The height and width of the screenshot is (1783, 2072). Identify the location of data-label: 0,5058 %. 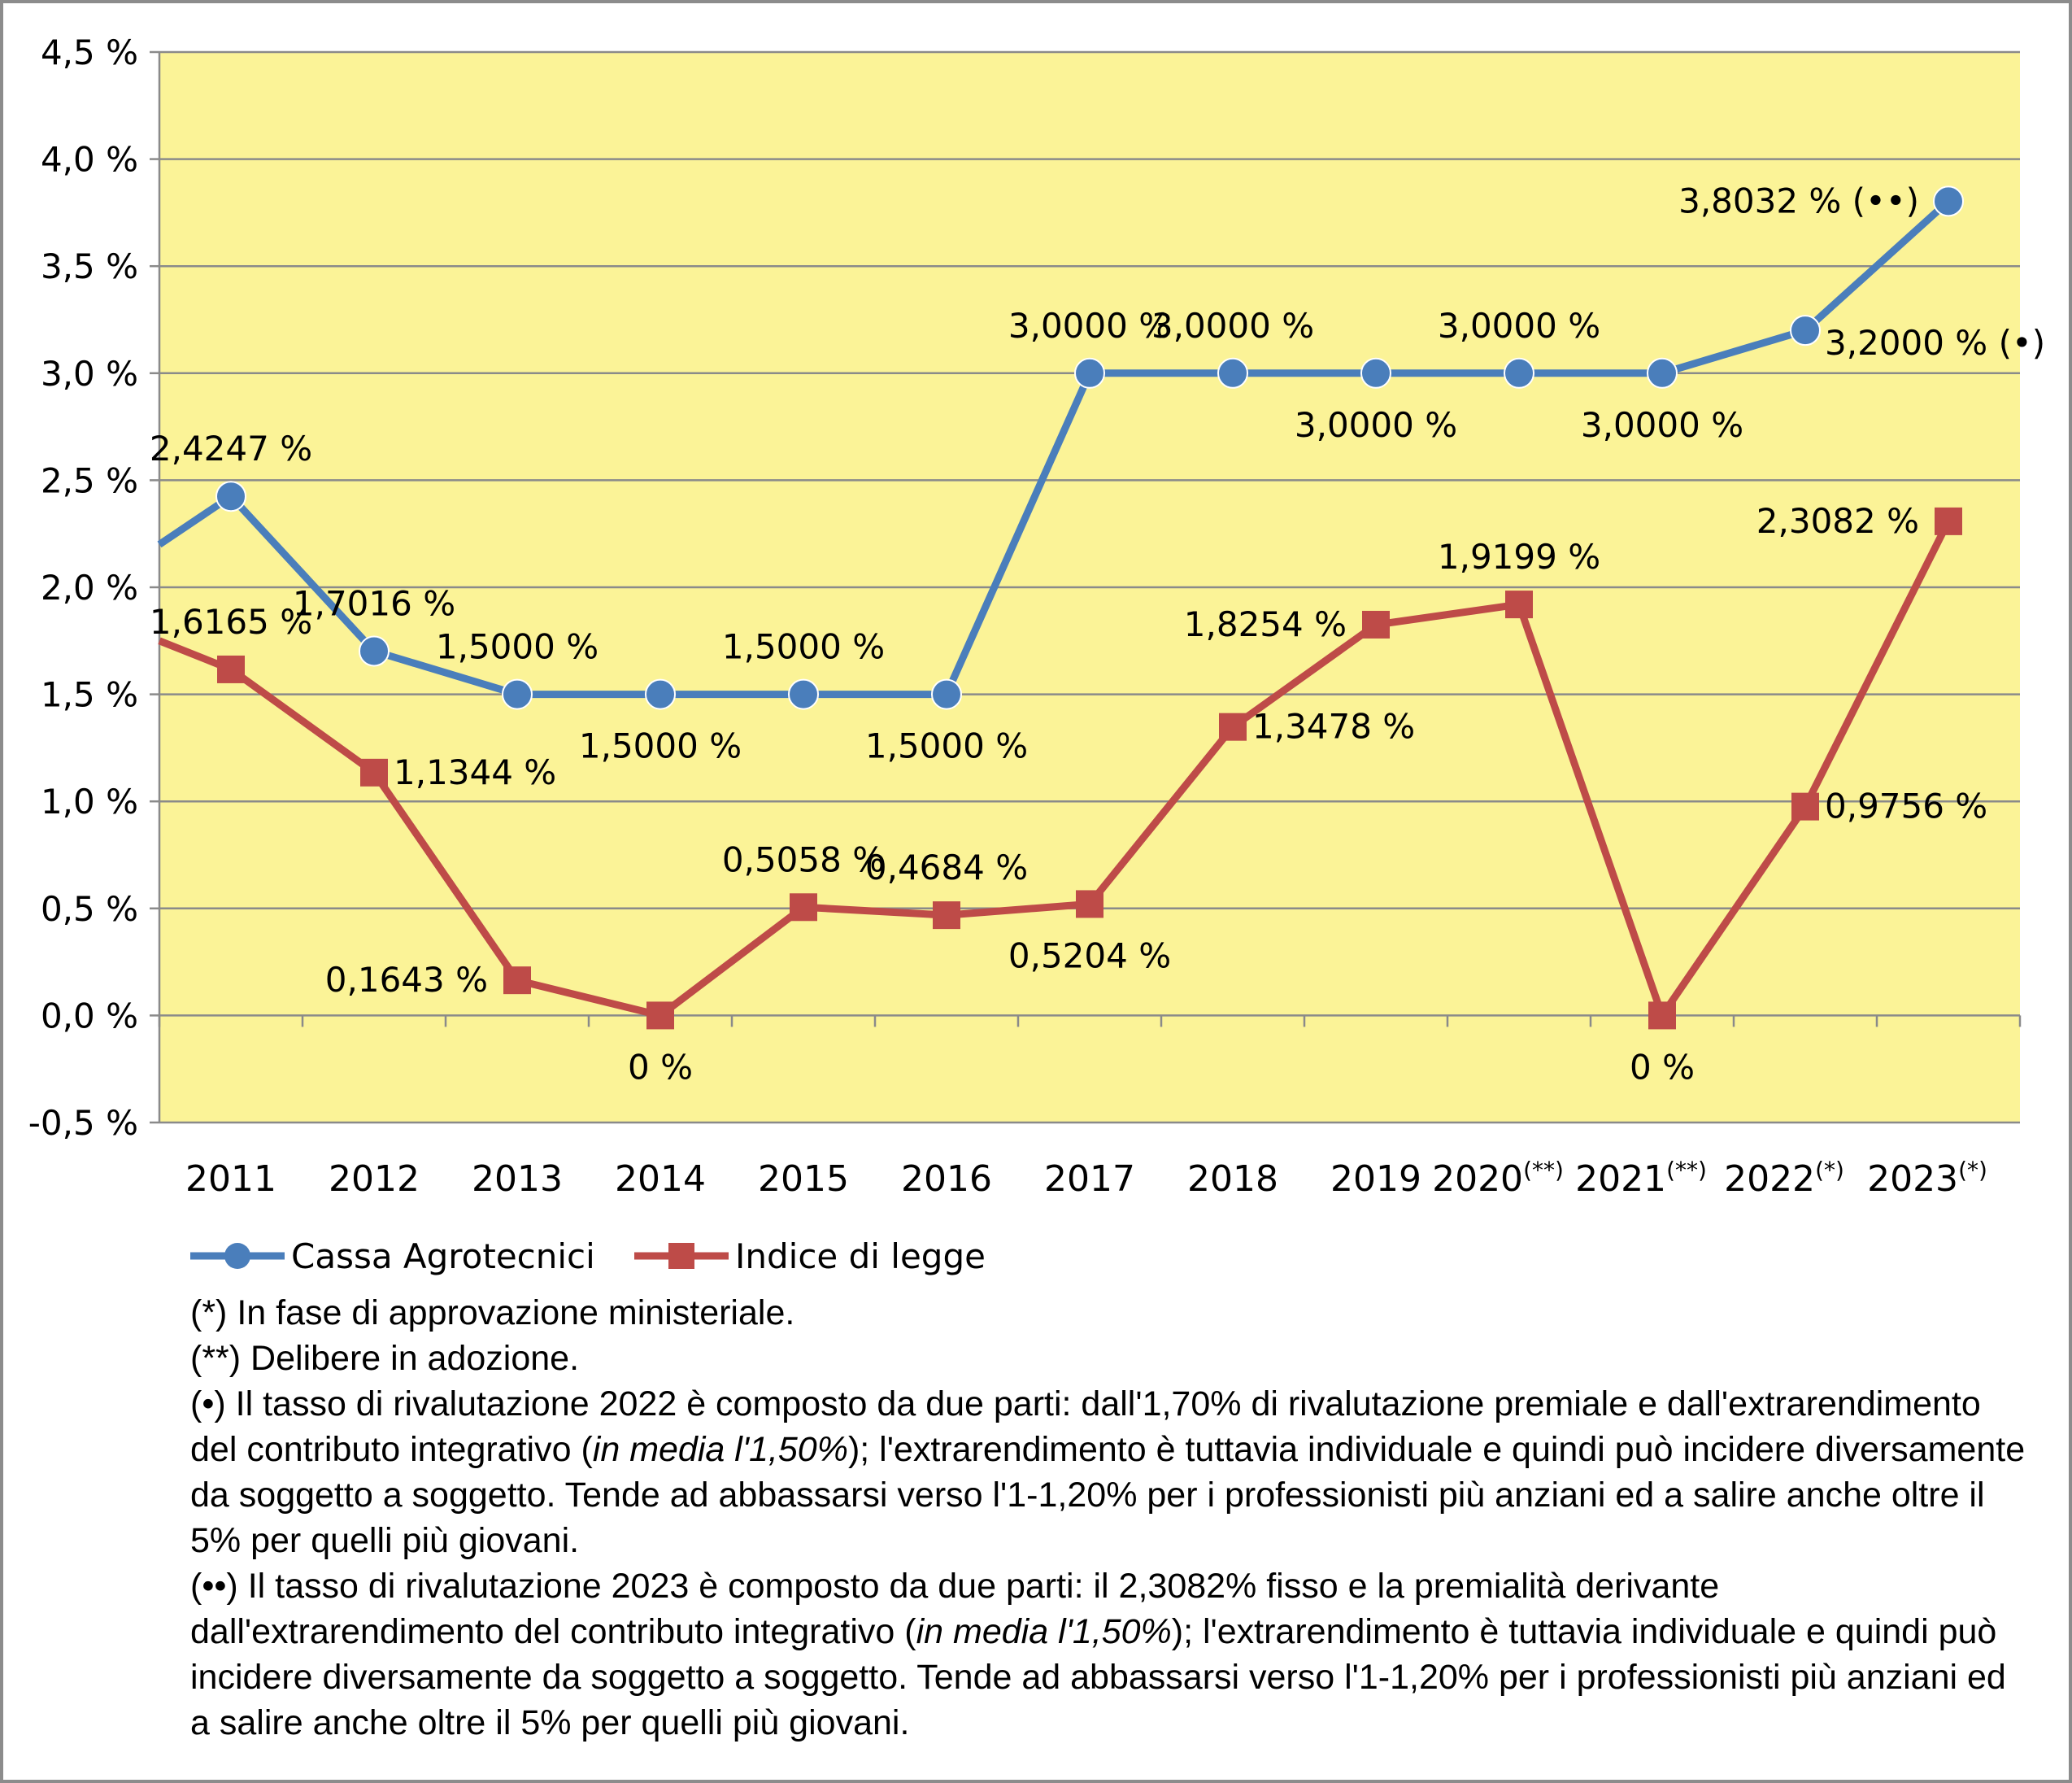
(804, 859).